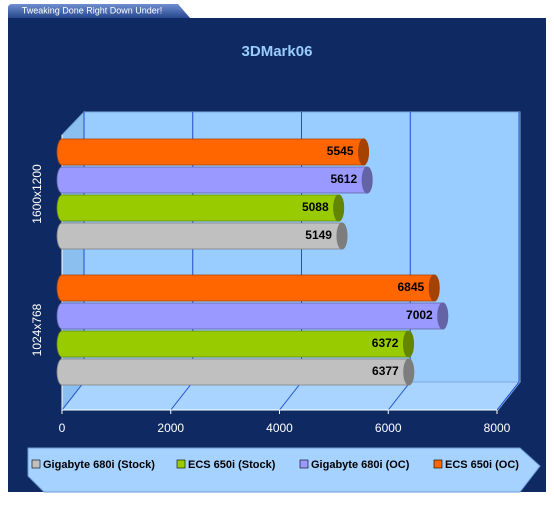 The width and height of the screenshot is (554, 505). What do you see at coordinates (388, 428) in the screenshot?
I see `x-tick-label: 6000` at bounding box center [388, 428].